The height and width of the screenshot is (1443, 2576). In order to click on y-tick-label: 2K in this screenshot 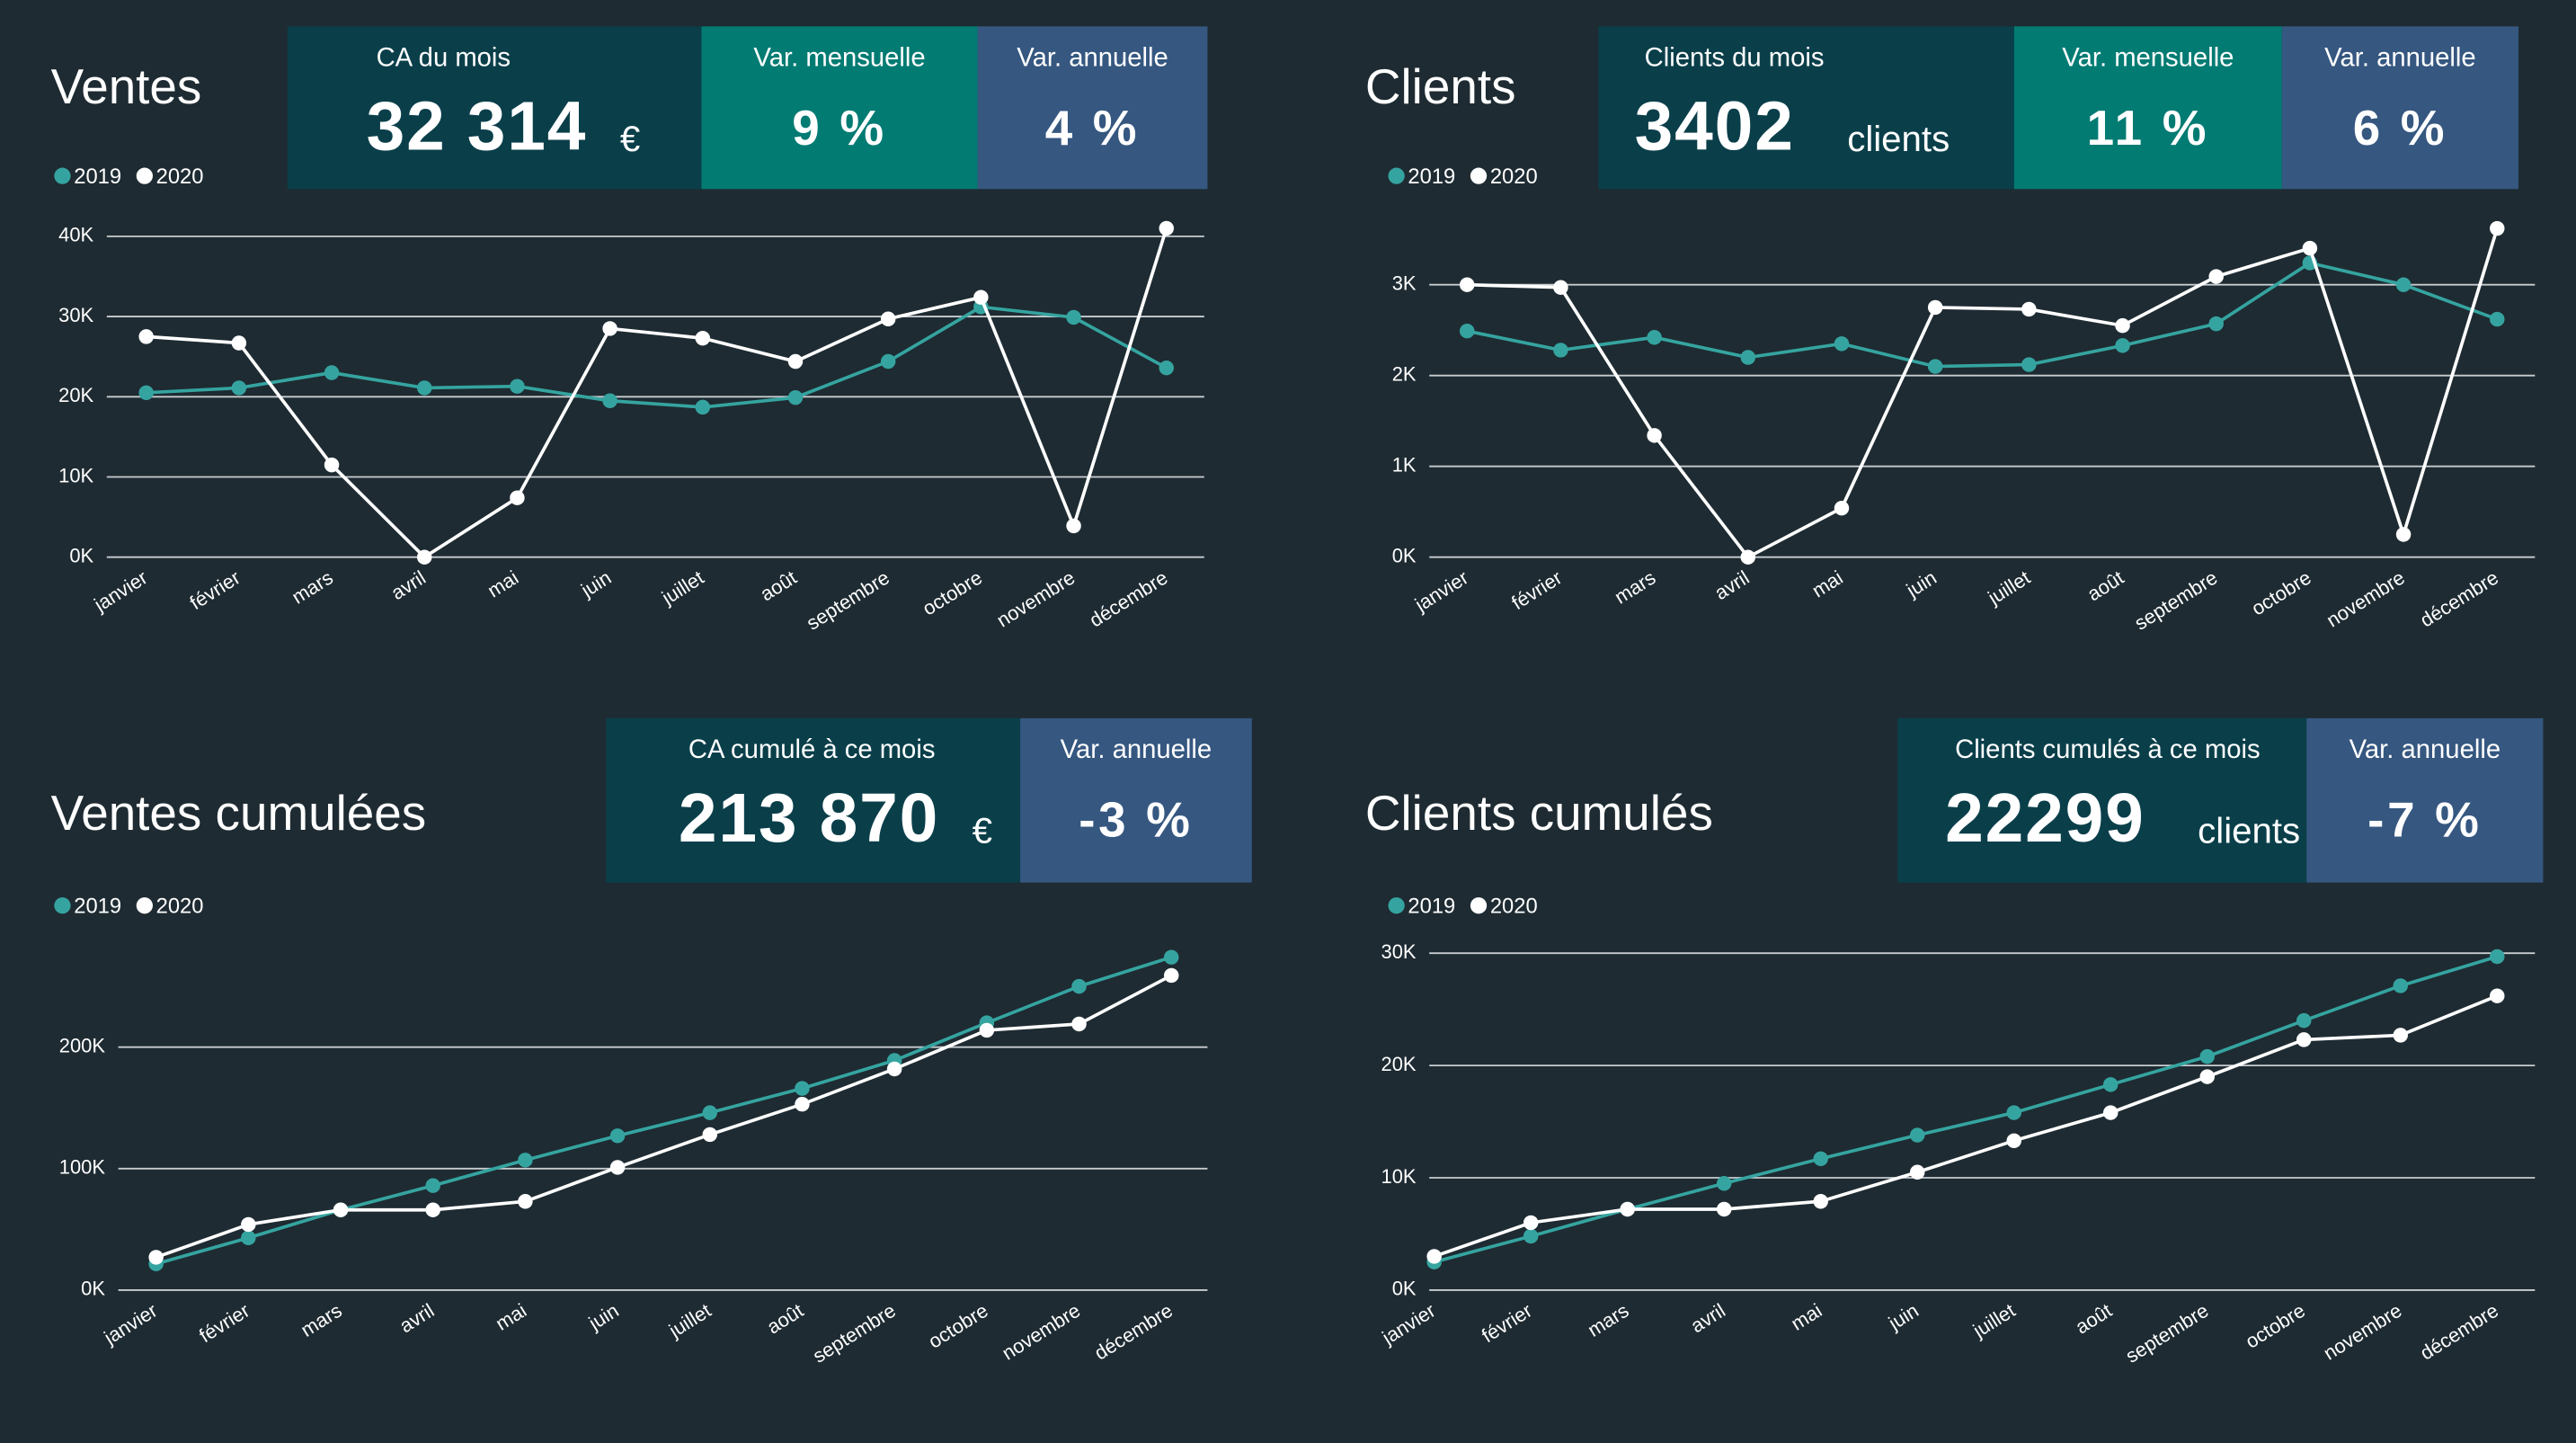, I will do `click(1404, 373)`.